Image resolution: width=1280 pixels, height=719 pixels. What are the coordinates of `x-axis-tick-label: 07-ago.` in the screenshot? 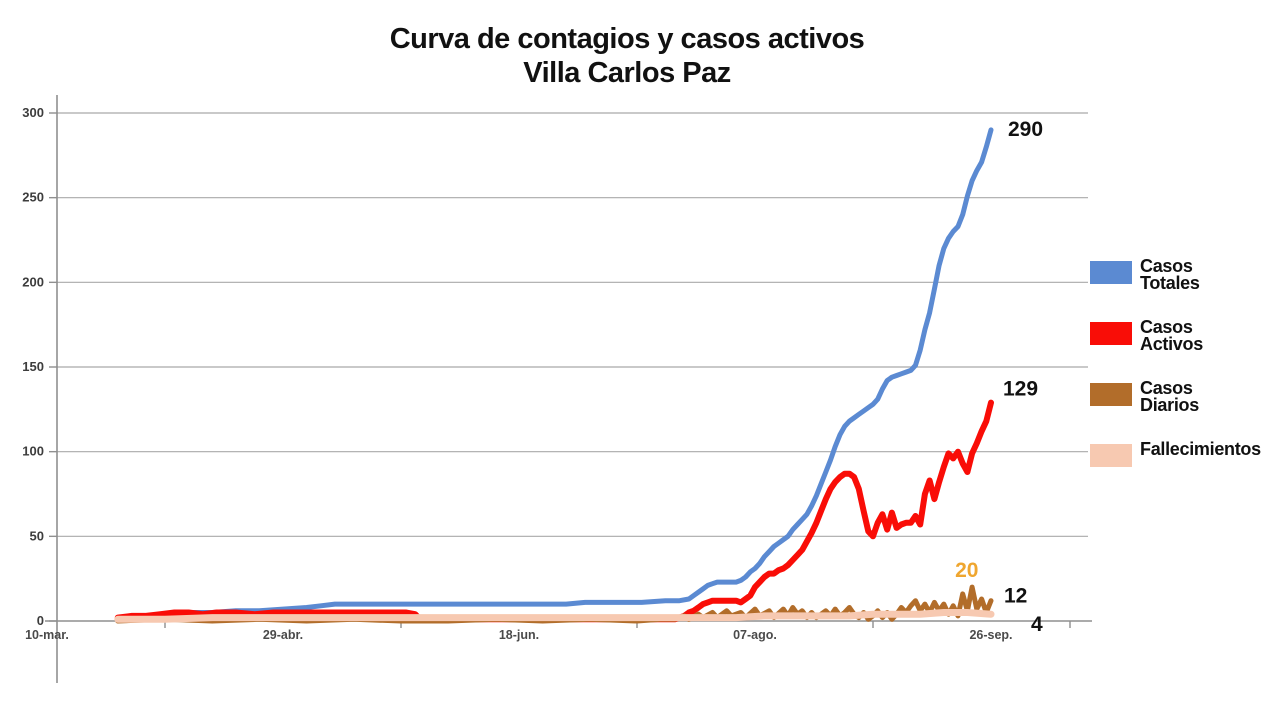 It's located at (755, 635).